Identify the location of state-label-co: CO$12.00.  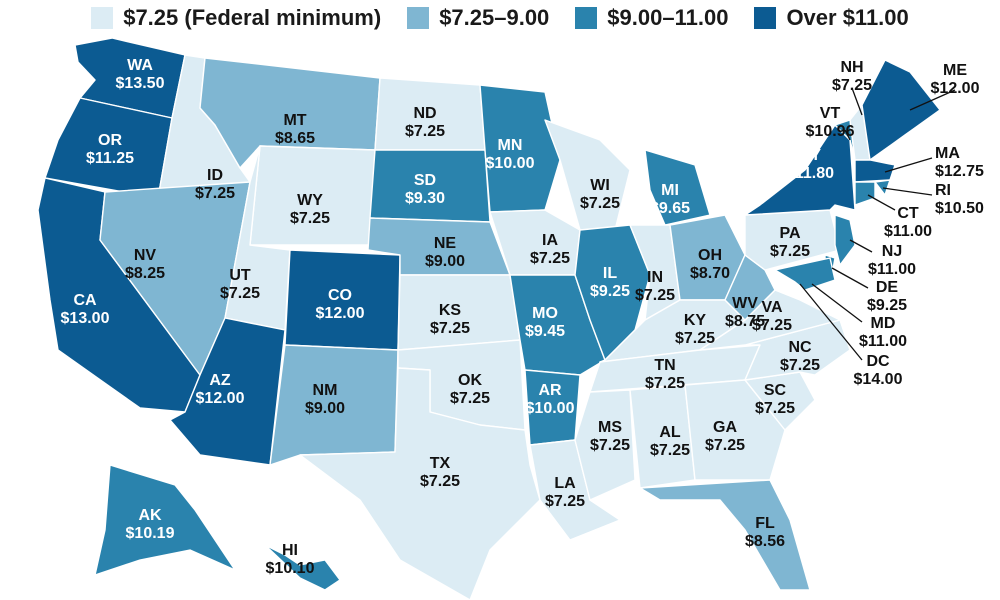
(340, 304).